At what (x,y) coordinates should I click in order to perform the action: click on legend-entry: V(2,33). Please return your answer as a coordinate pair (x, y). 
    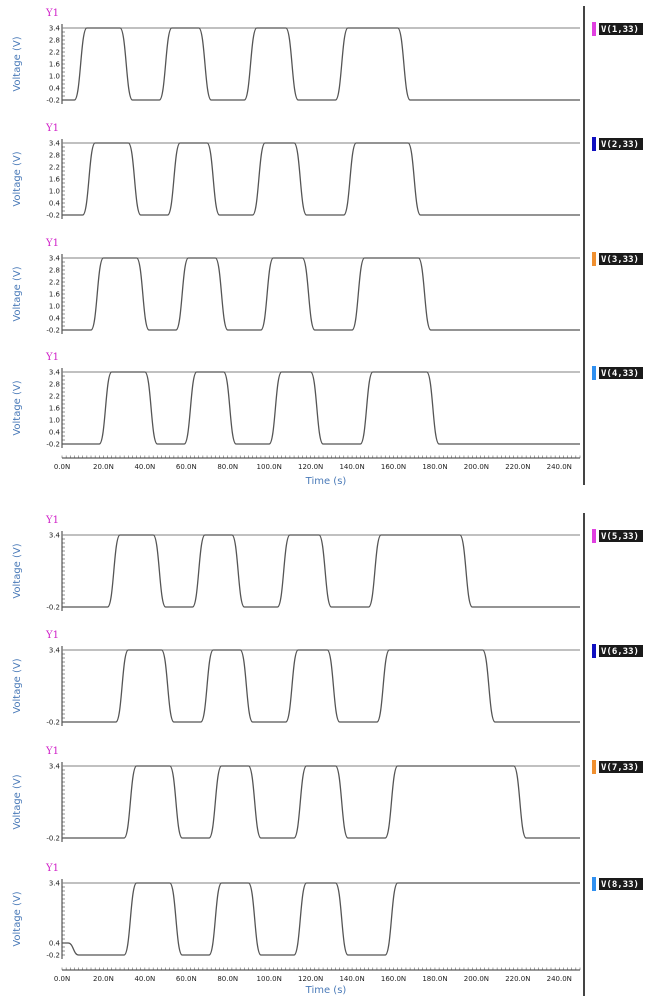
    Looking at the image, I should click on (620, 145).